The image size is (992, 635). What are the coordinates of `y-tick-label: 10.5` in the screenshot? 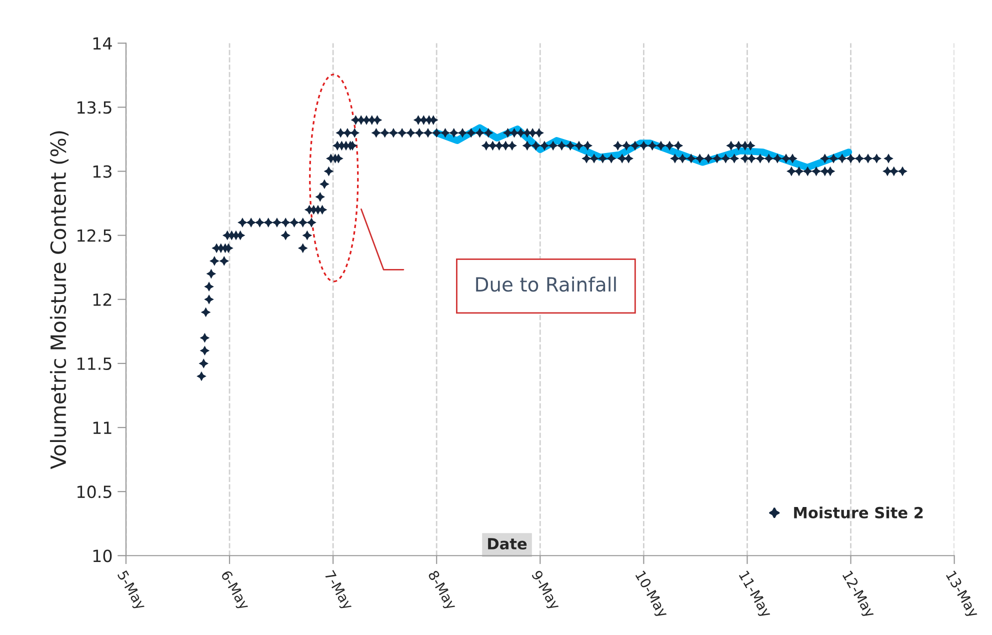 It's located at (95, 492).